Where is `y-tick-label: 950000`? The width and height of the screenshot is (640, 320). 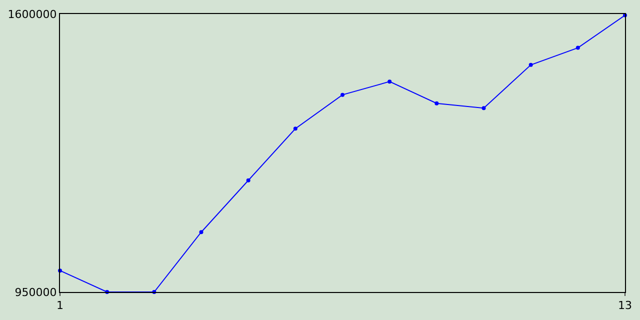 y-tick-label: 950000 is located at coordinates (35, 292).